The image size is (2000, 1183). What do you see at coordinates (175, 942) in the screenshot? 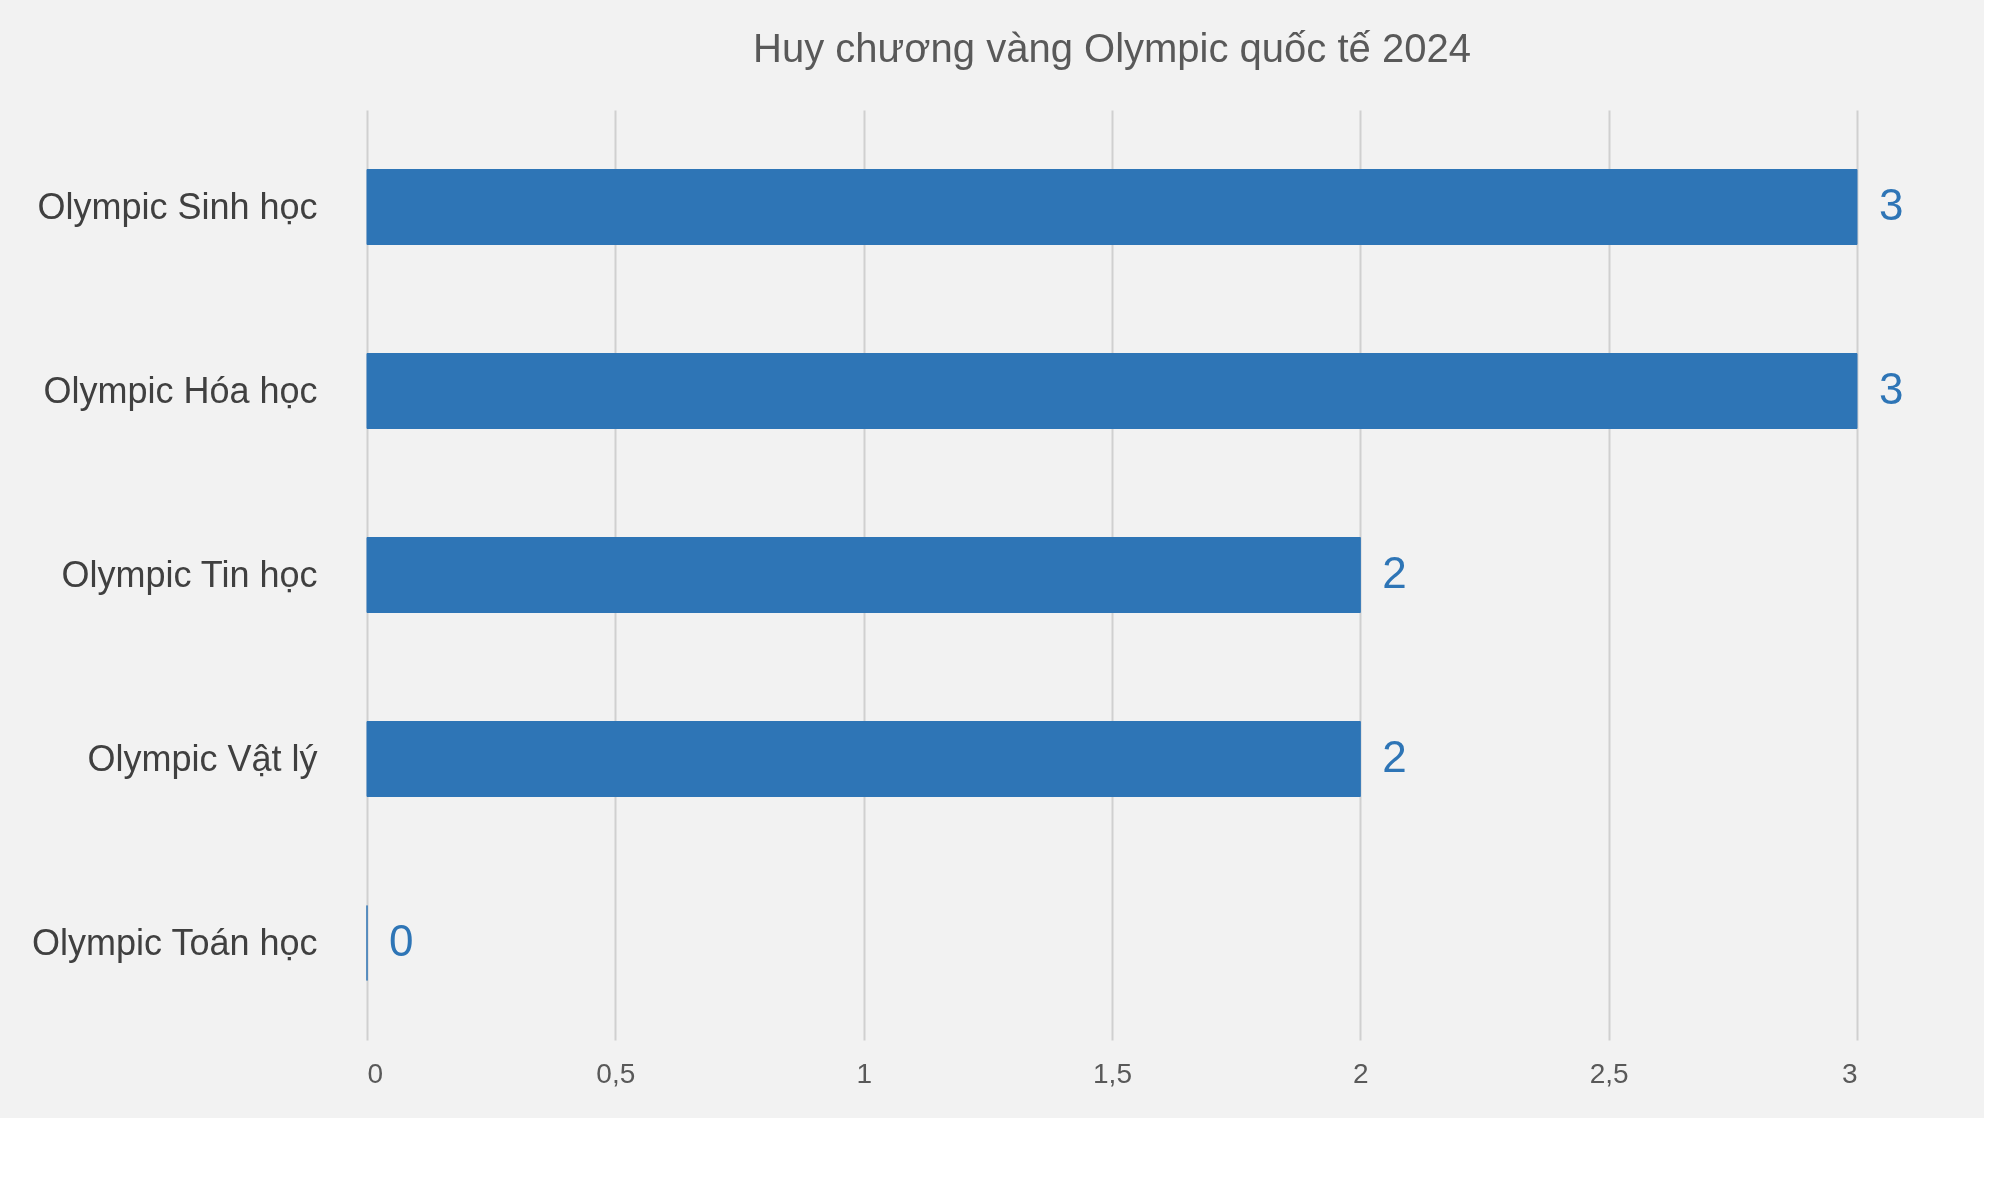
I see `y-tick-label: Olympic Toán học` at bounding box center [175, 942].